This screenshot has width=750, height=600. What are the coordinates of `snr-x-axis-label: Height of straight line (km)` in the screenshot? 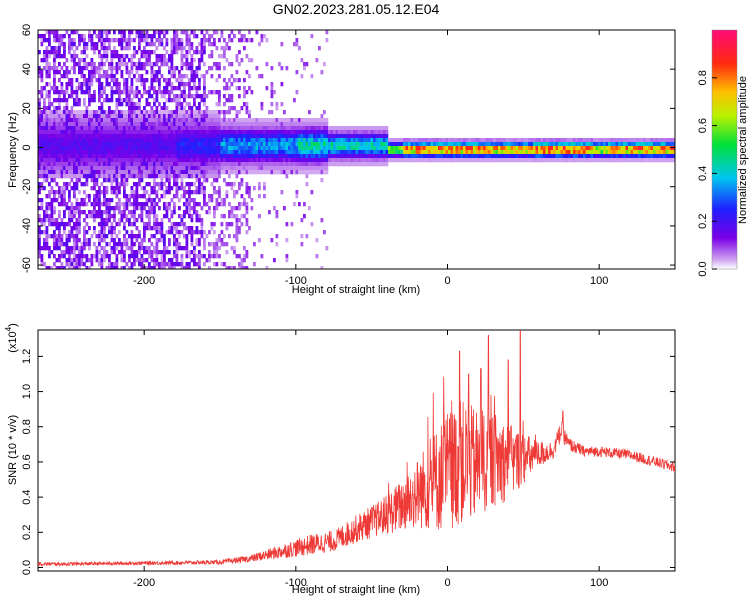 It's located at (356, 590).